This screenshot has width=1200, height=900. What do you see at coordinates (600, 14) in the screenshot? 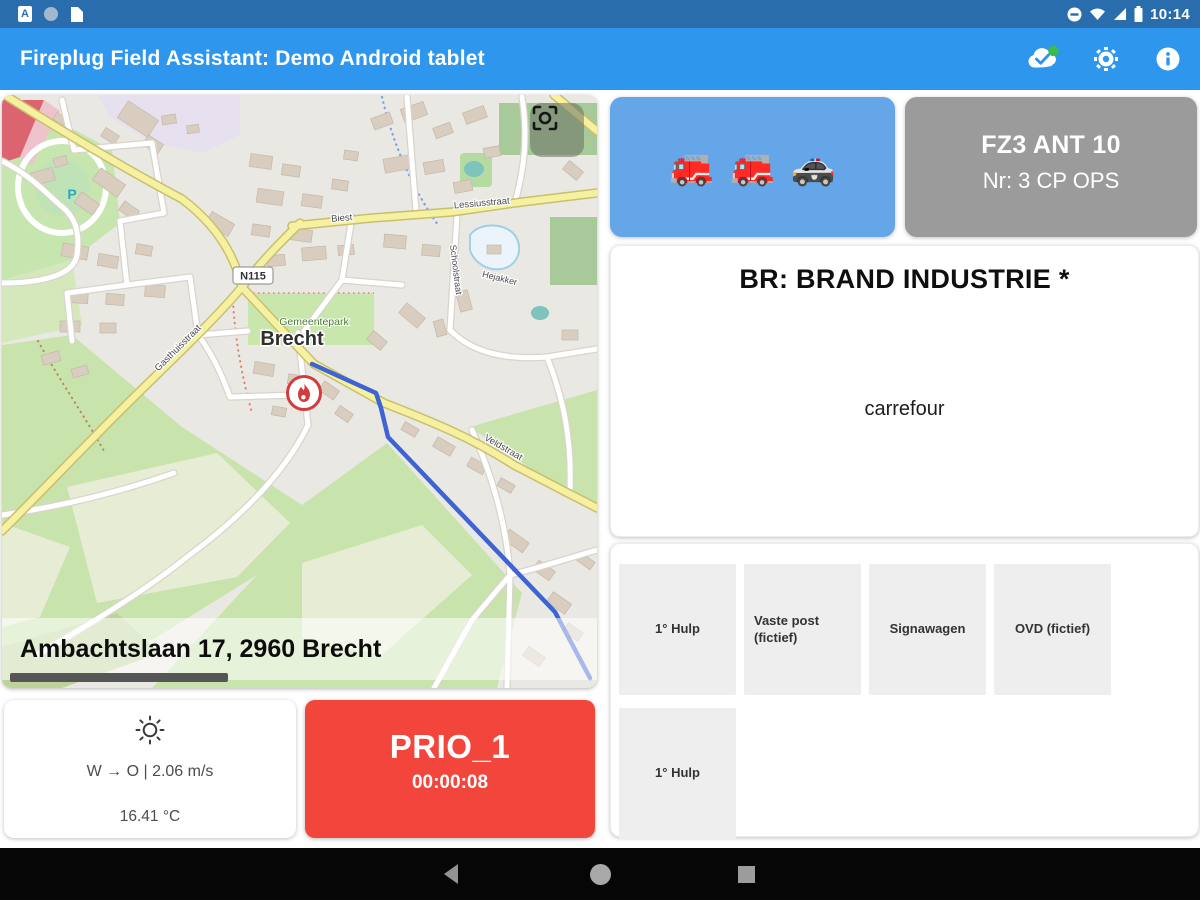
I see `status-bar: A 10:14` at bounding box center [600, 14].